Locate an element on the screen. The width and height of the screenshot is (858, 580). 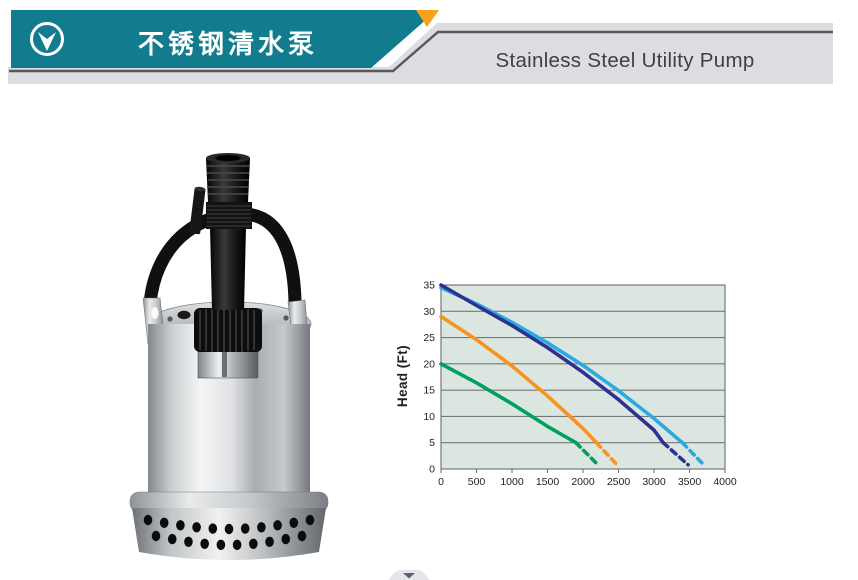
header-gray-band is located at coordinates (420, 53).